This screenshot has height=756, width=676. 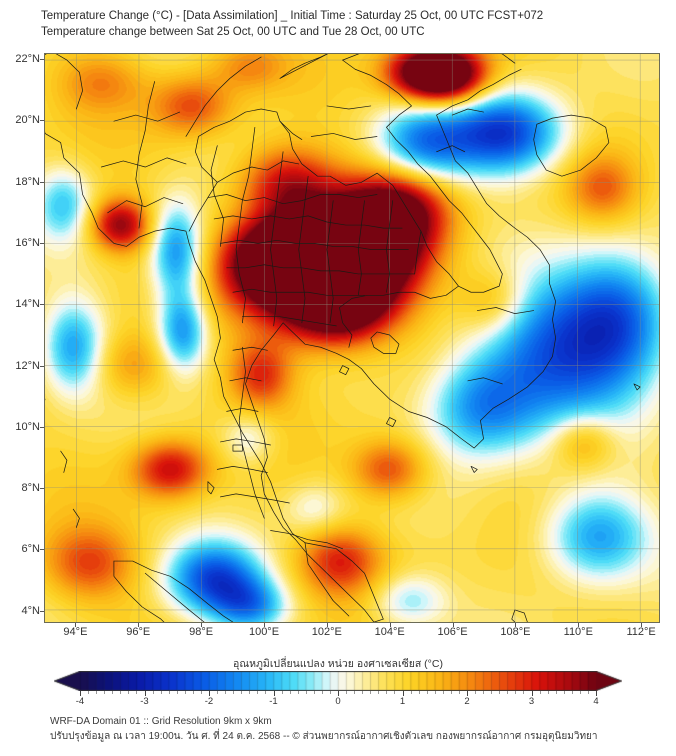 I want to click on colorbar, so click(x=338, y=681).